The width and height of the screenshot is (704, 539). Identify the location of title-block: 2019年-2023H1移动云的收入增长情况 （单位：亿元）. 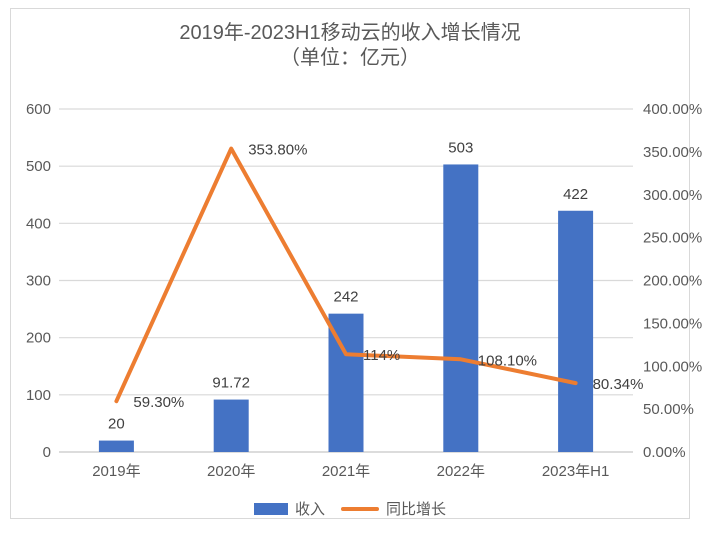
(350, 46).